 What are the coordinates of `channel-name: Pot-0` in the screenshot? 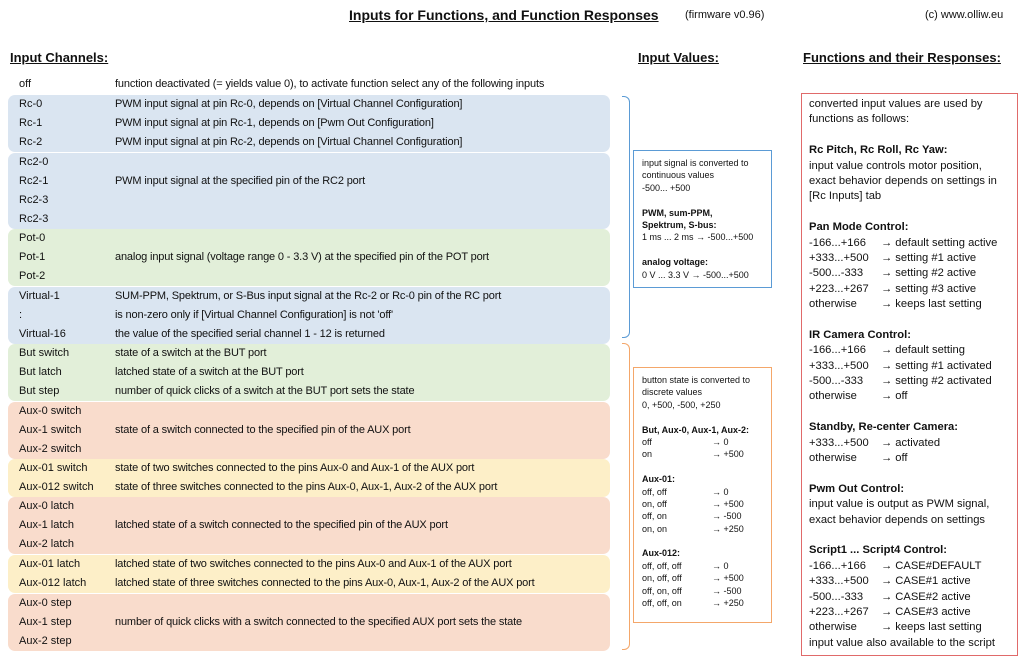 It's located at (32, 238).